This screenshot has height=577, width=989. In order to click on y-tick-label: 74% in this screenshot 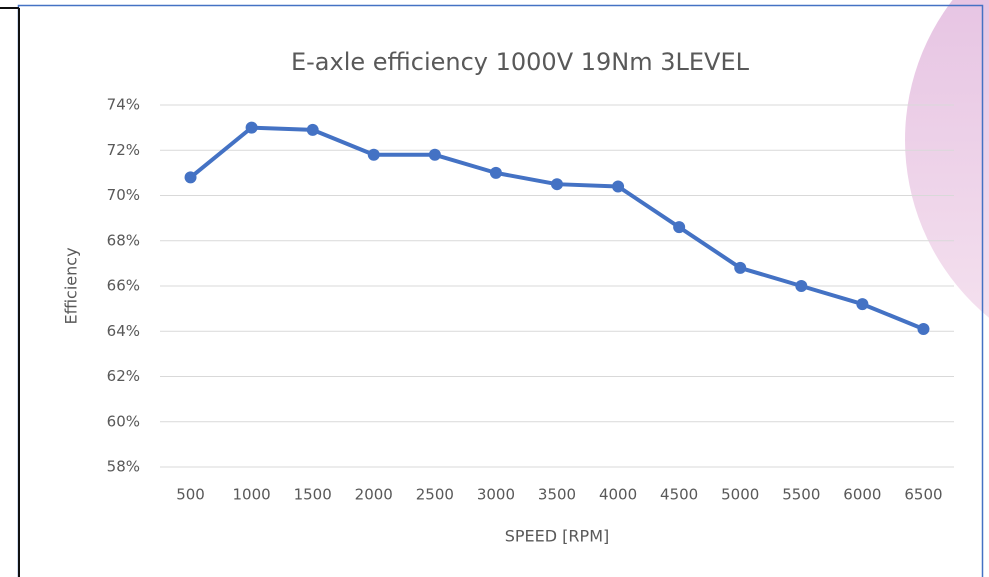, I will do `click(123, 105)`.